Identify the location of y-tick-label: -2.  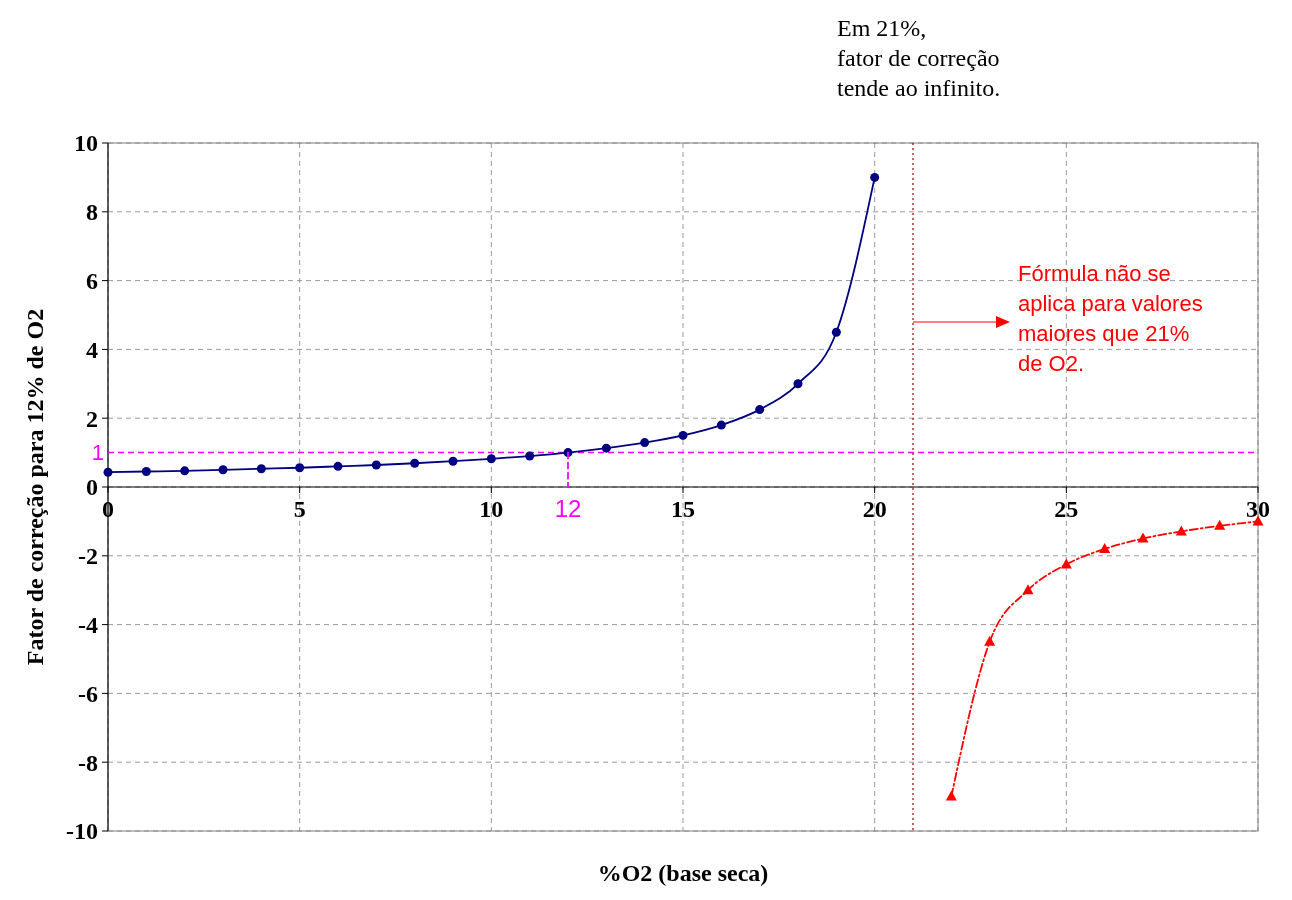
(88, 556).